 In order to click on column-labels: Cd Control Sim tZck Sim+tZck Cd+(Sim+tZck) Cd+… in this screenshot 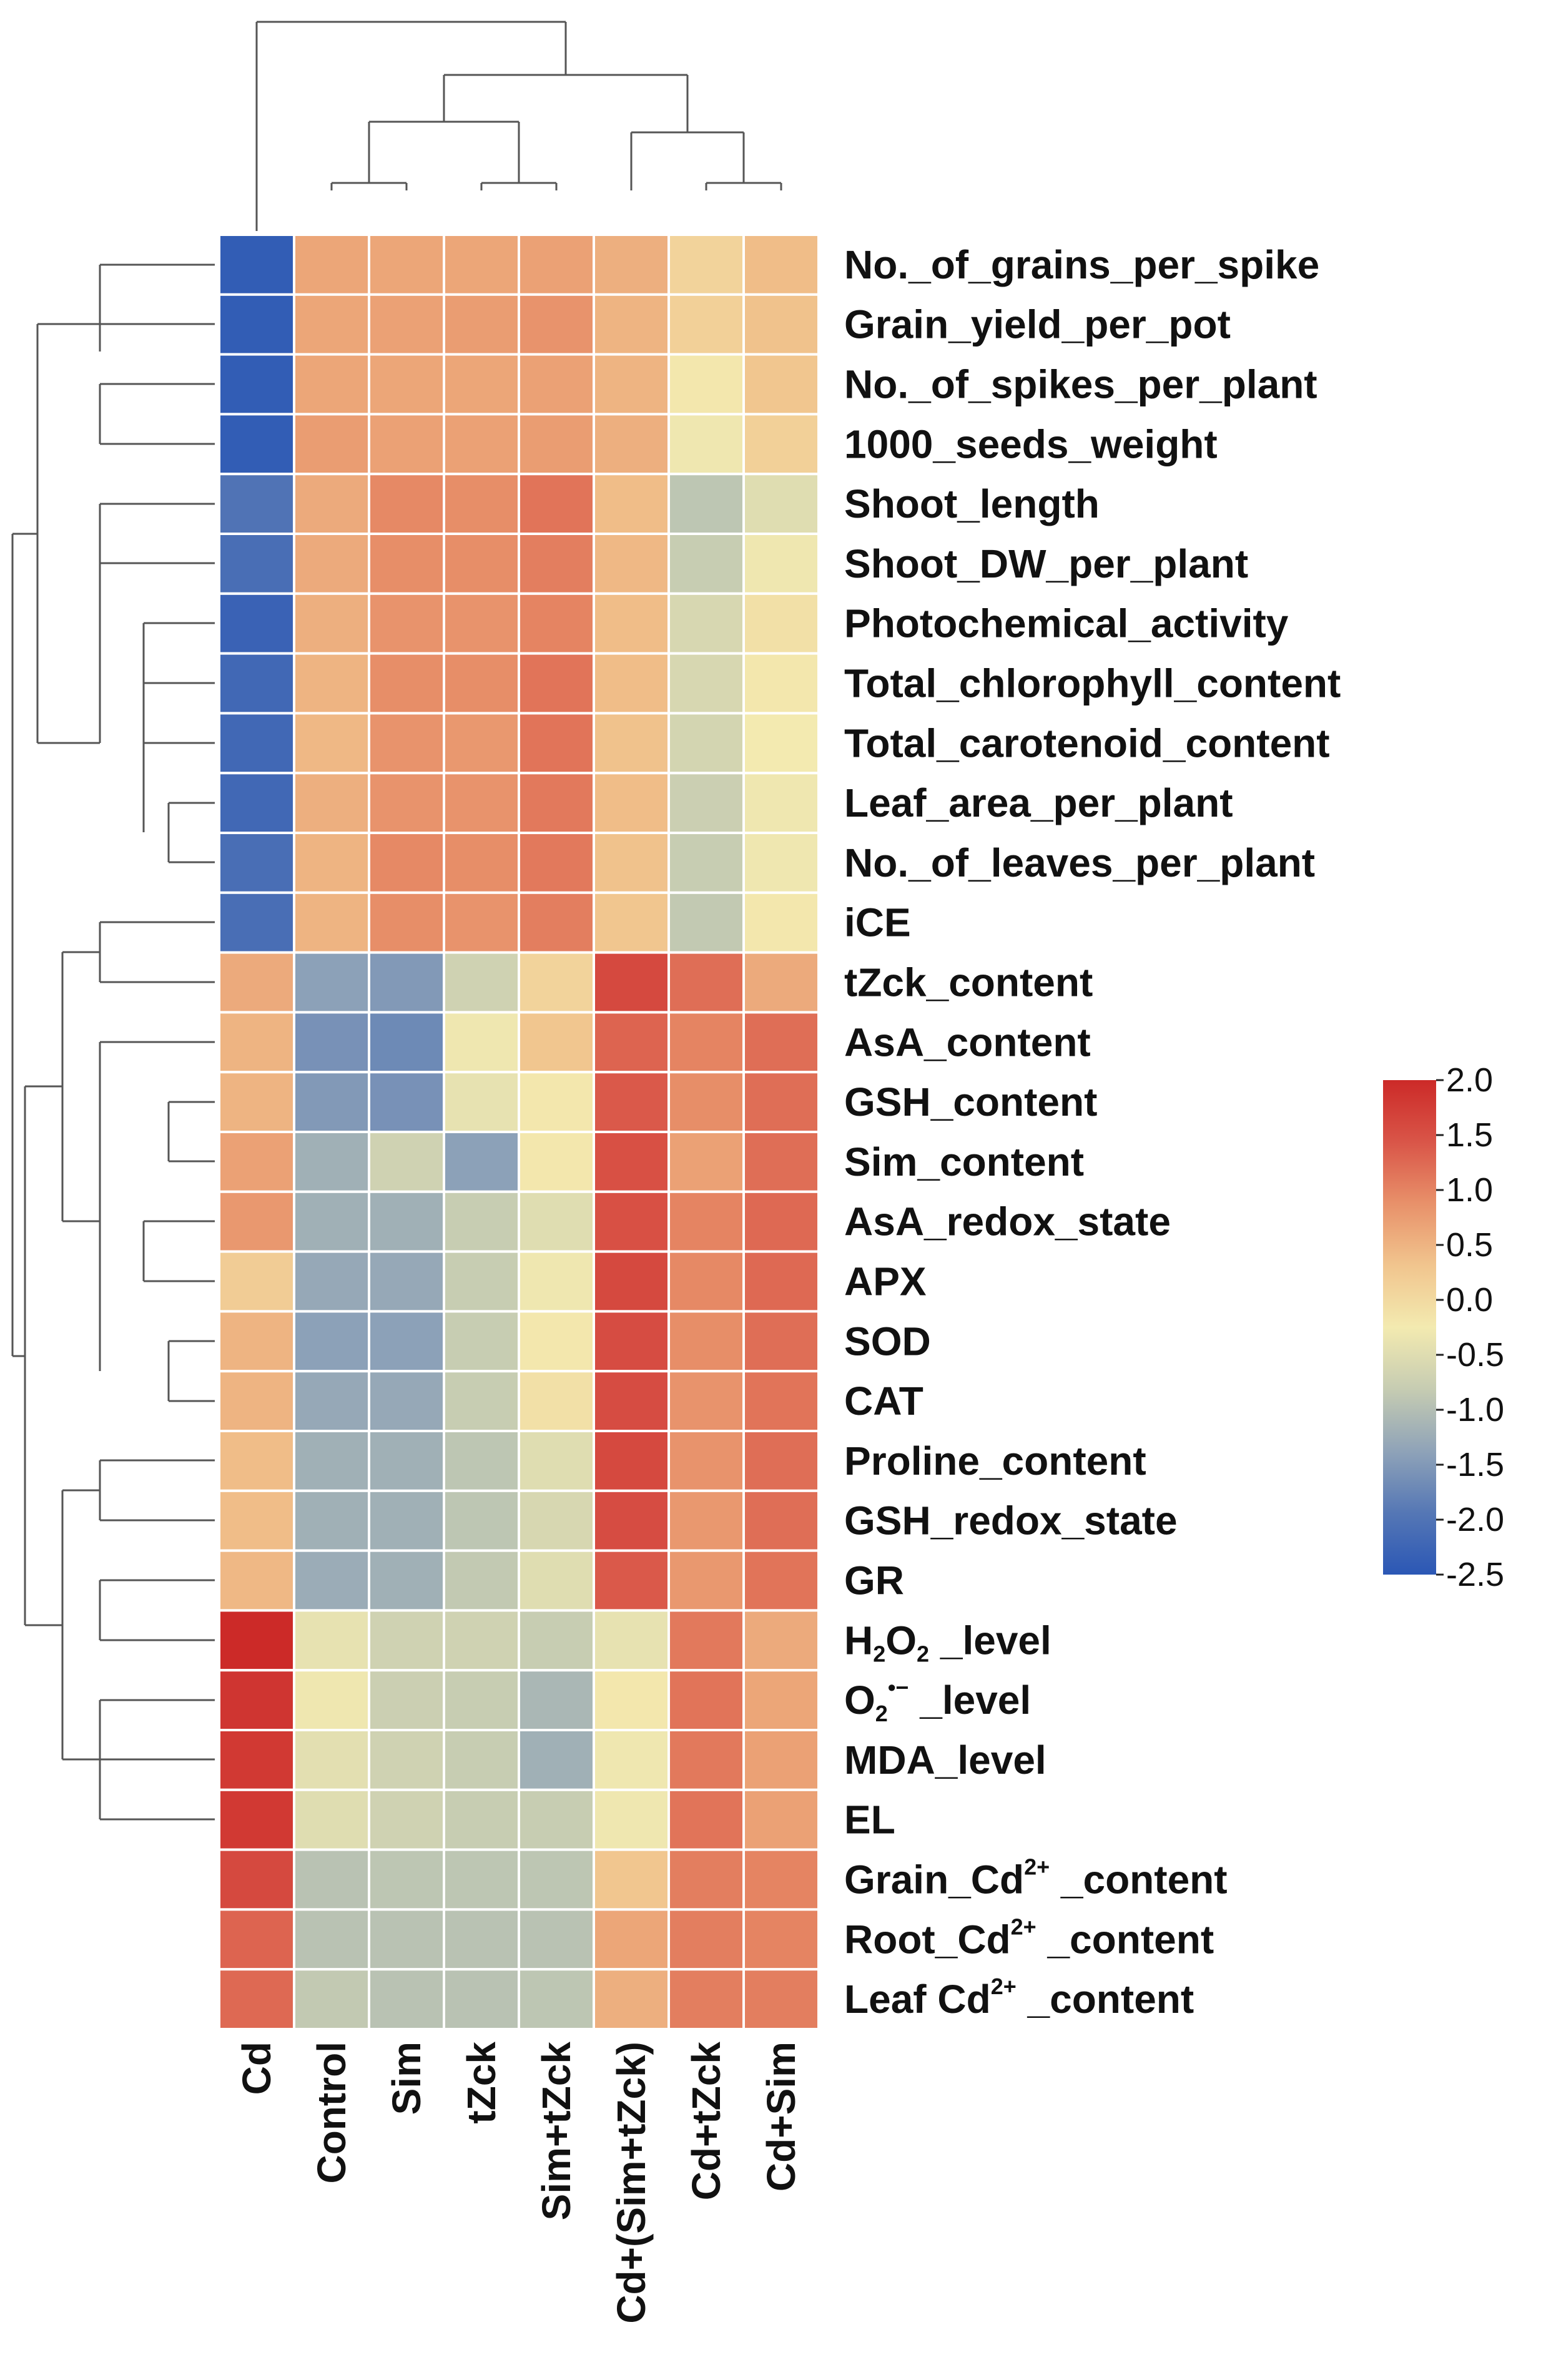, I will do `click(519, 2183)`.